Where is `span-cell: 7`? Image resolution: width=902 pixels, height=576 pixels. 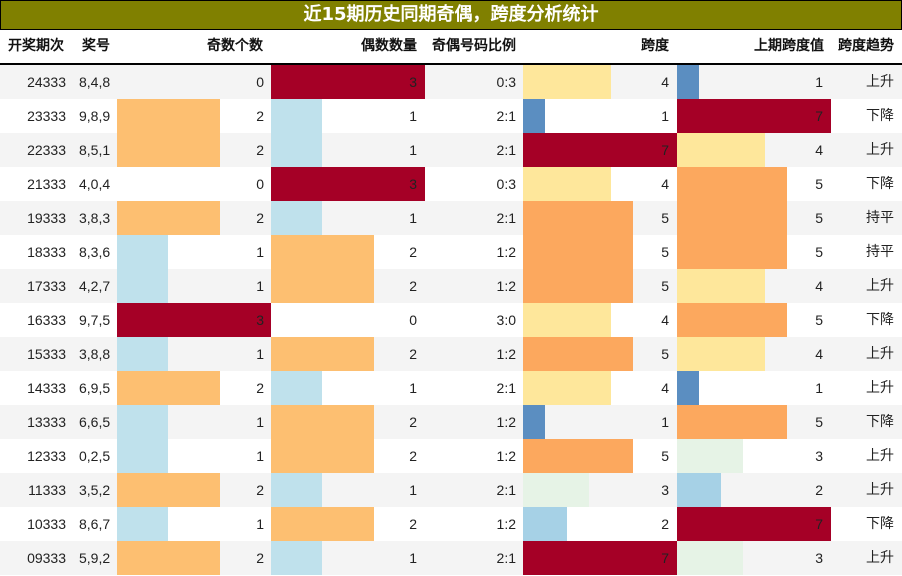 span-cell: 7 is located at coordinates (665, 558).